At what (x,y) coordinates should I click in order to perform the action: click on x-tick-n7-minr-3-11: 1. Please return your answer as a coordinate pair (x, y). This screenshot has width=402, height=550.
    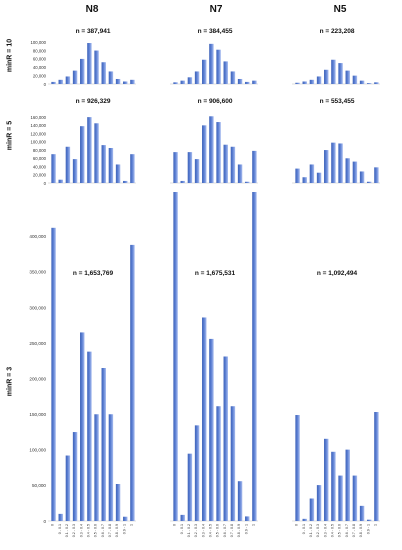
    Looking at the image, I should click on (253, 525).